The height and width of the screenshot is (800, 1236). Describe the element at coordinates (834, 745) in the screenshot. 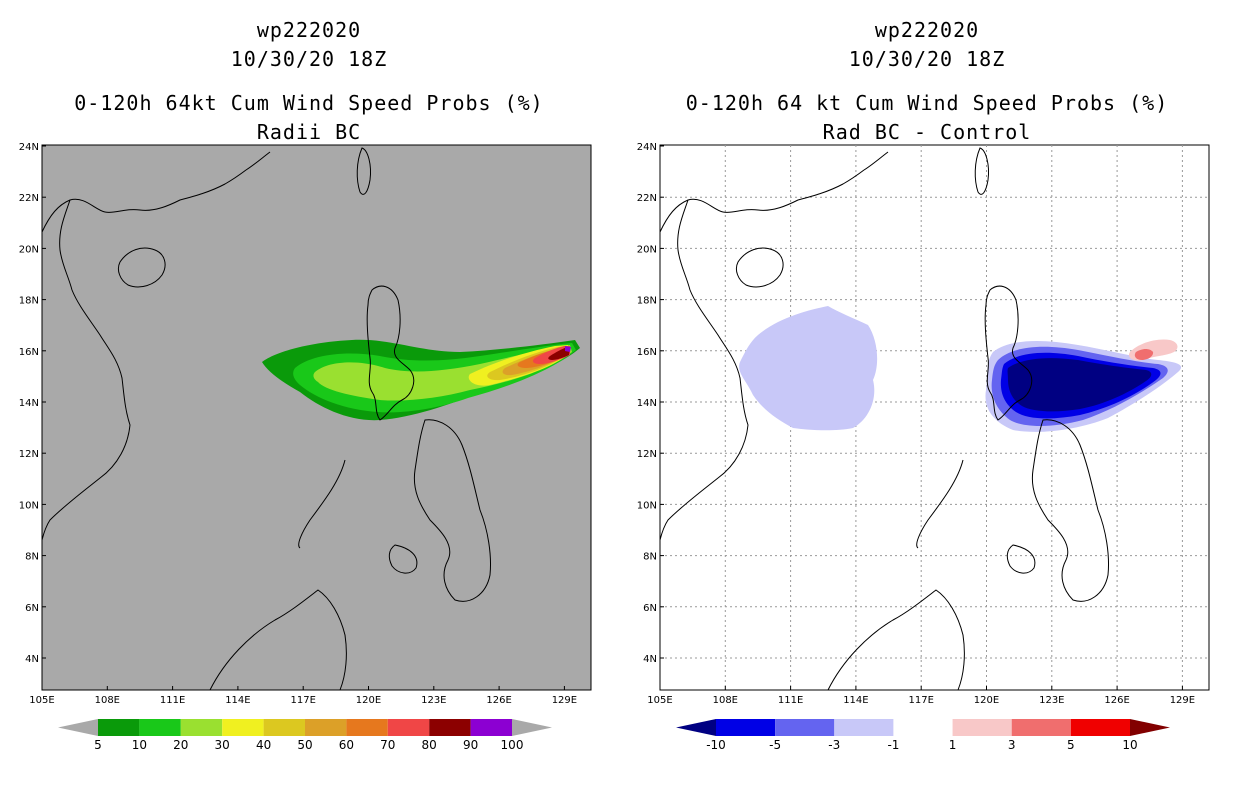

I see `colorbar-label: -3` at that location.